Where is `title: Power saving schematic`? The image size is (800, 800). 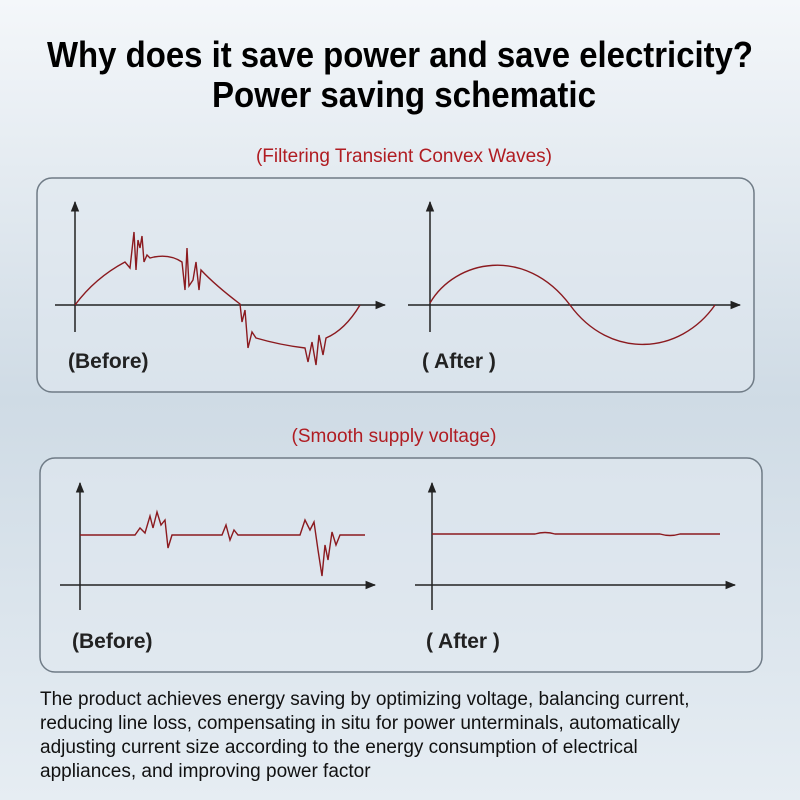
title: Power saving schematic is located at coordinates (404, 94).